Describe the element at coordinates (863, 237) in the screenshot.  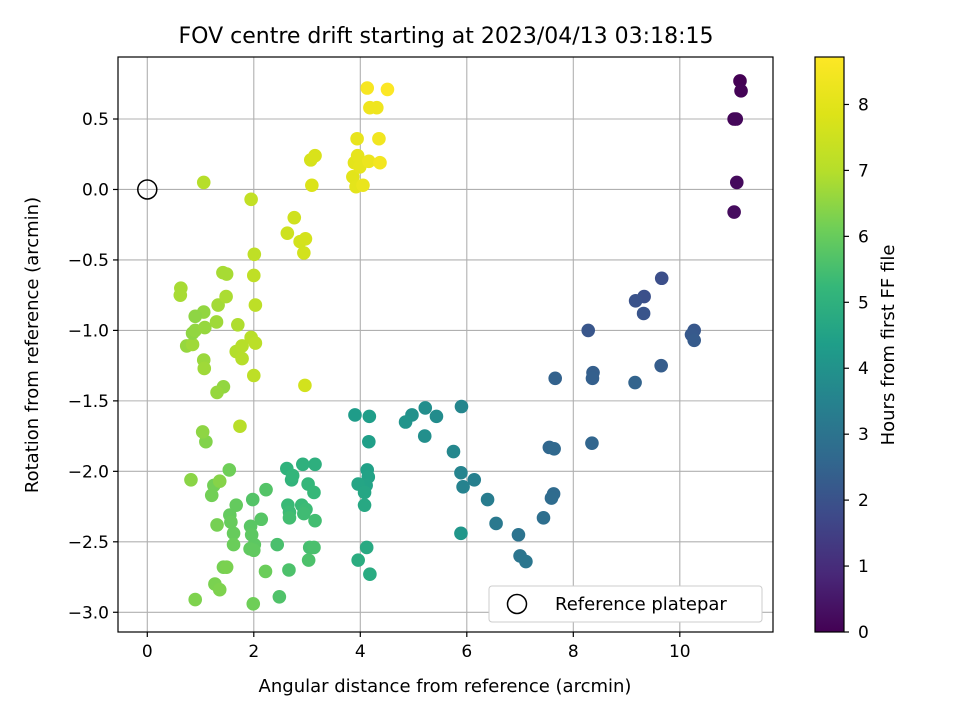
I see `colorbar-tick-label: 6` at that location.